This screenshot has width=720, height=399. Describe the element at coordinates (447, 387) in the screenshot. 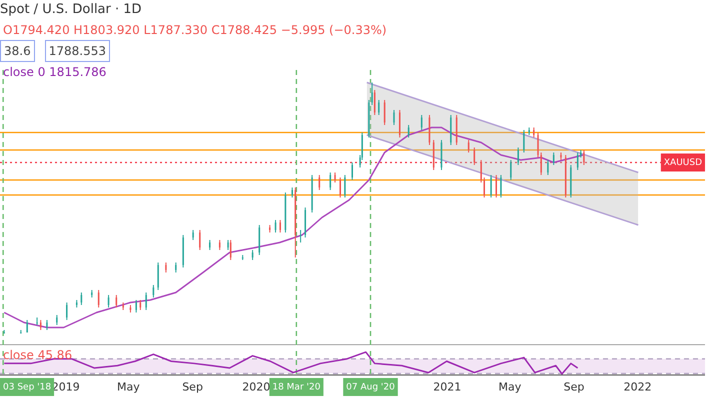

I see `x-tick-label: 2021` at that location.